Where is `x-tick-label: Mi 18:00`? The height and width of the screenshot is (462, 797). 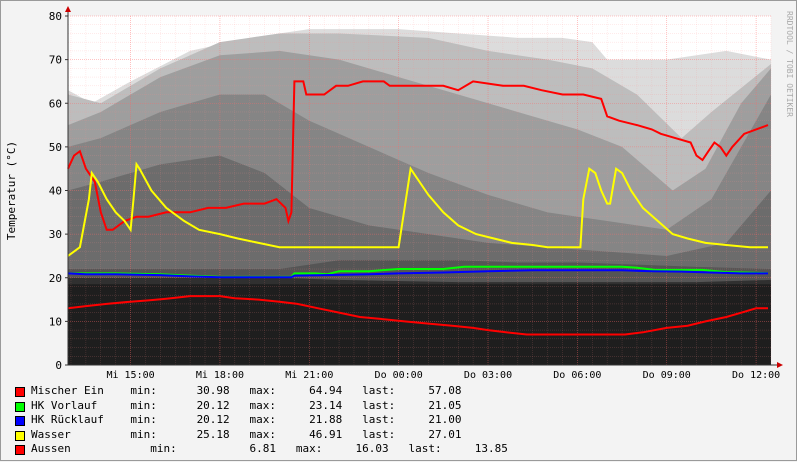 x-tick-label: Mi 18:00 is located at coordinates (220, 375).